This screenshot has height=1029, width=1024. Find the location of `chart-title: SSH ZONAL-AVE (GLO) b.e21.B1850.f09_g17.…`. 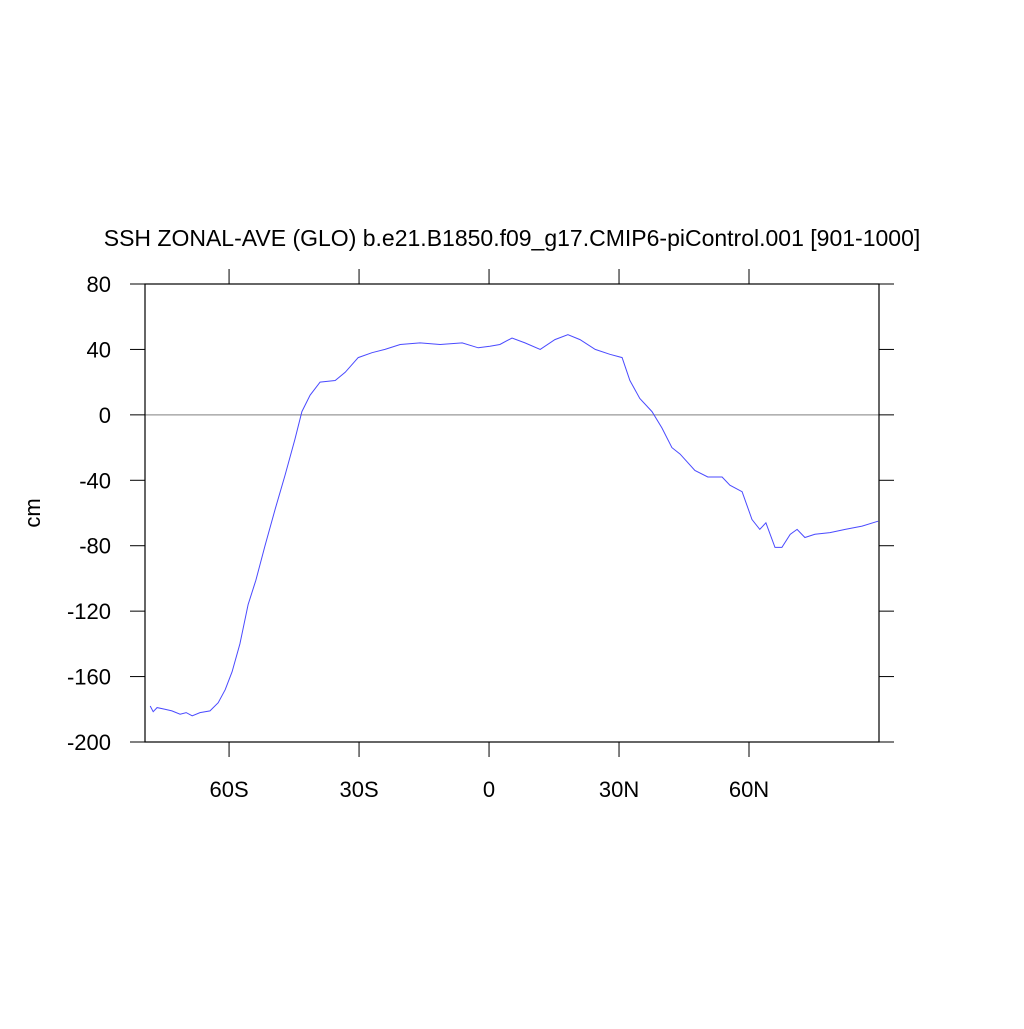

chart-title: SSH ZONAL-AVE (GLO) b.e21.B1850.f09_g17.… is located at coordinates (512, 238).